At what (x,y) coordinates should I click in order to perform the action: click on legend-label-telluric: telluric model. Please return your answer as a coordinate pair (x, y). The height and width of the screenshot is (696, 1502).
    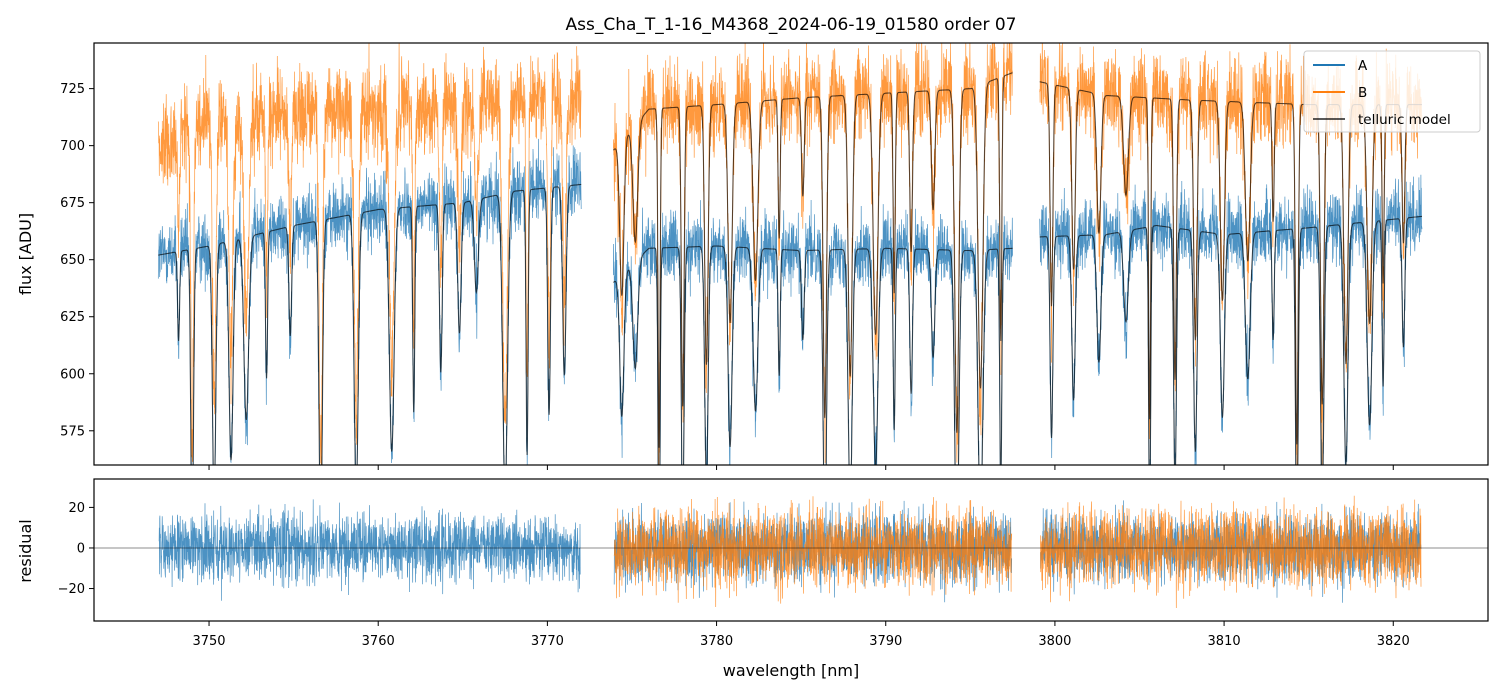
    Looking at the image, I should click on (1404, 120).